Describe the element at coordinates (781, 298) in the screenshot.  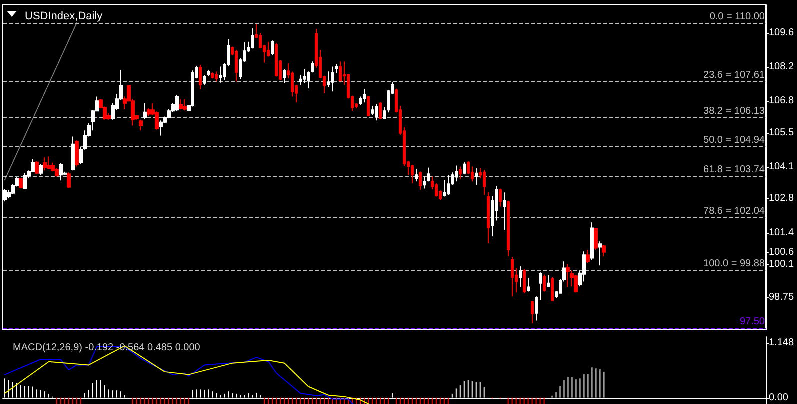
I see `y-tick-label: 98.75` at that location.